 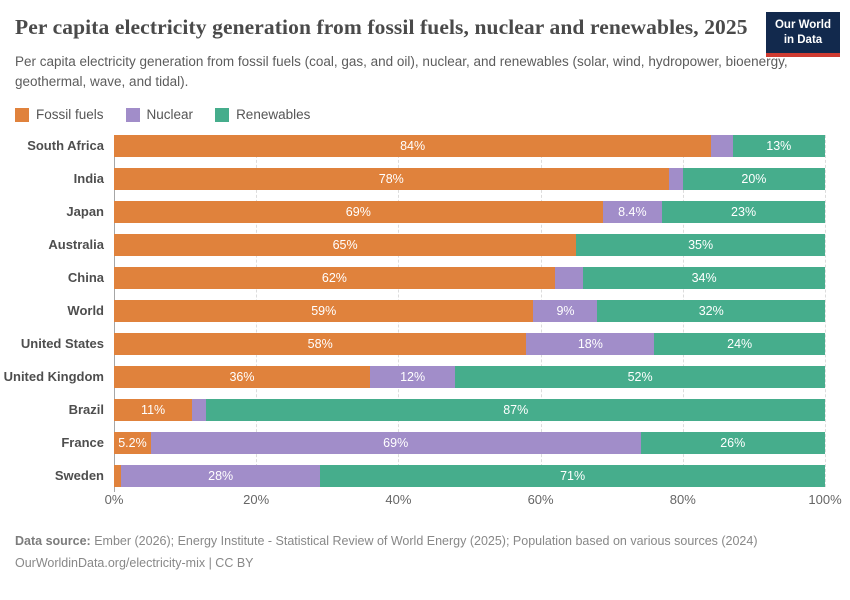 I want to click on bar-segment-fossil-fuels: 36%, so click(x=242, y=377).